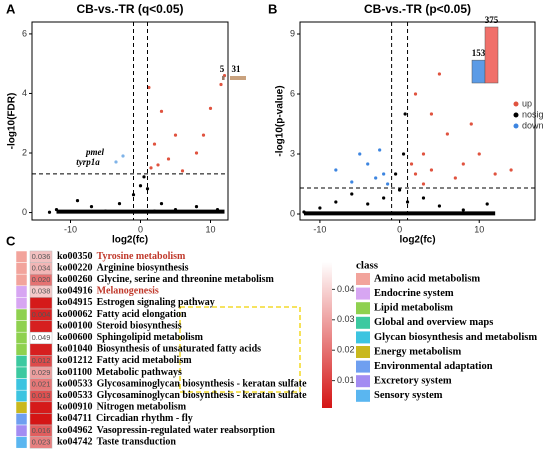 This screenshot has width=550, height=452. Describe the element at coordinates (413, 308) in the screenshot. I see `legend-label: Lipid metabolism` at that location.